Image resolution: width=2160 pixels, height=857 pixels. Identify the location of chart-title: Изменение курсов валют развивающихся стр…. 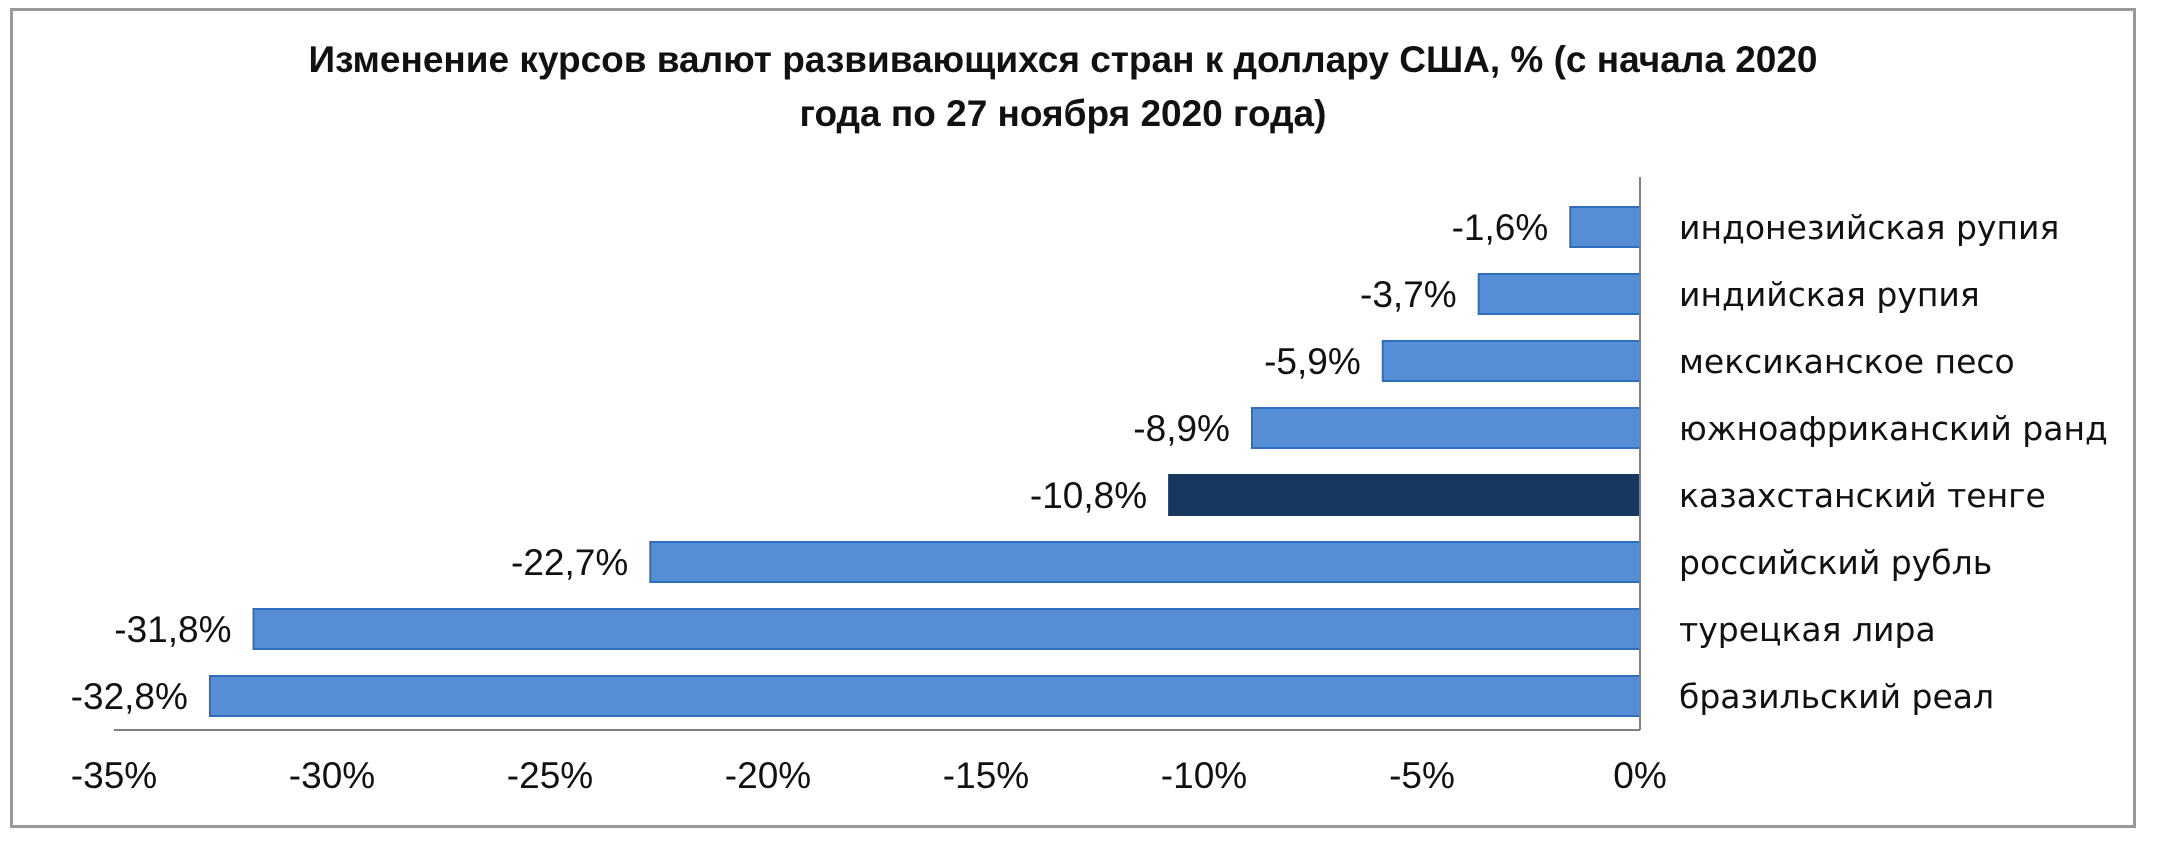
(1062, 86).